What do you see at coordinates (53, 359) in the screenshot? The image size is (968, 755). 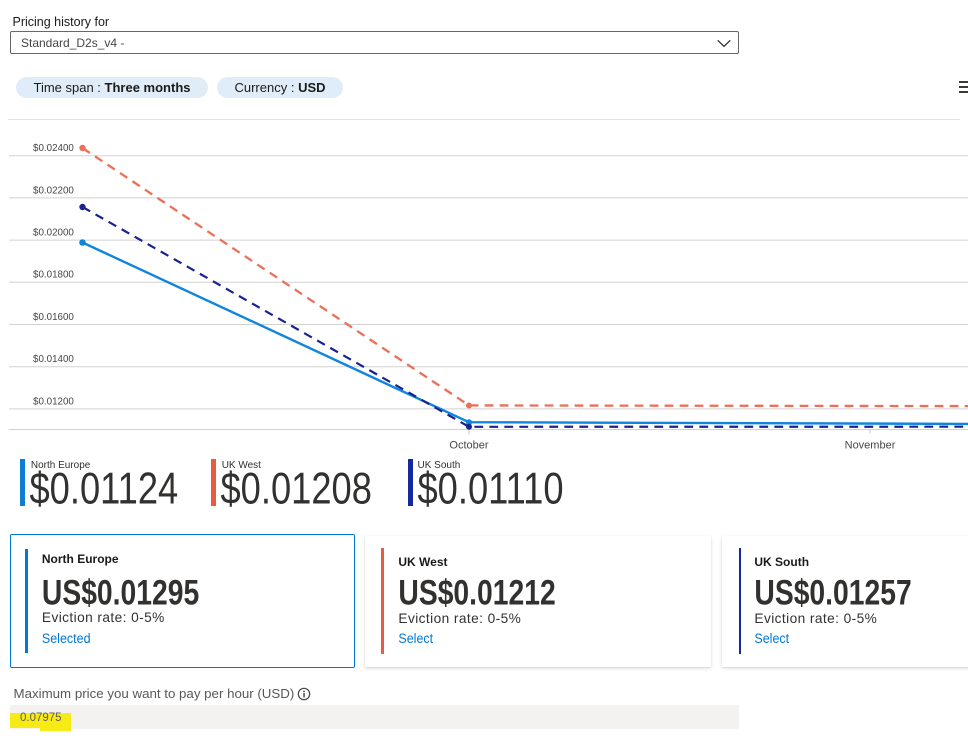 I see `svg-text: $0.01400` at bounding box center [53, 359].